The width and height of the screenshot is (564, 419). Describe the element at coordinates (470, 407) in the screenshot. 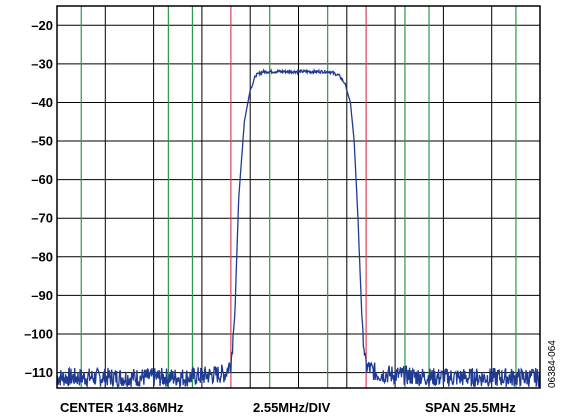

I see `span-label: SPAN 25.5MHz` at that location.